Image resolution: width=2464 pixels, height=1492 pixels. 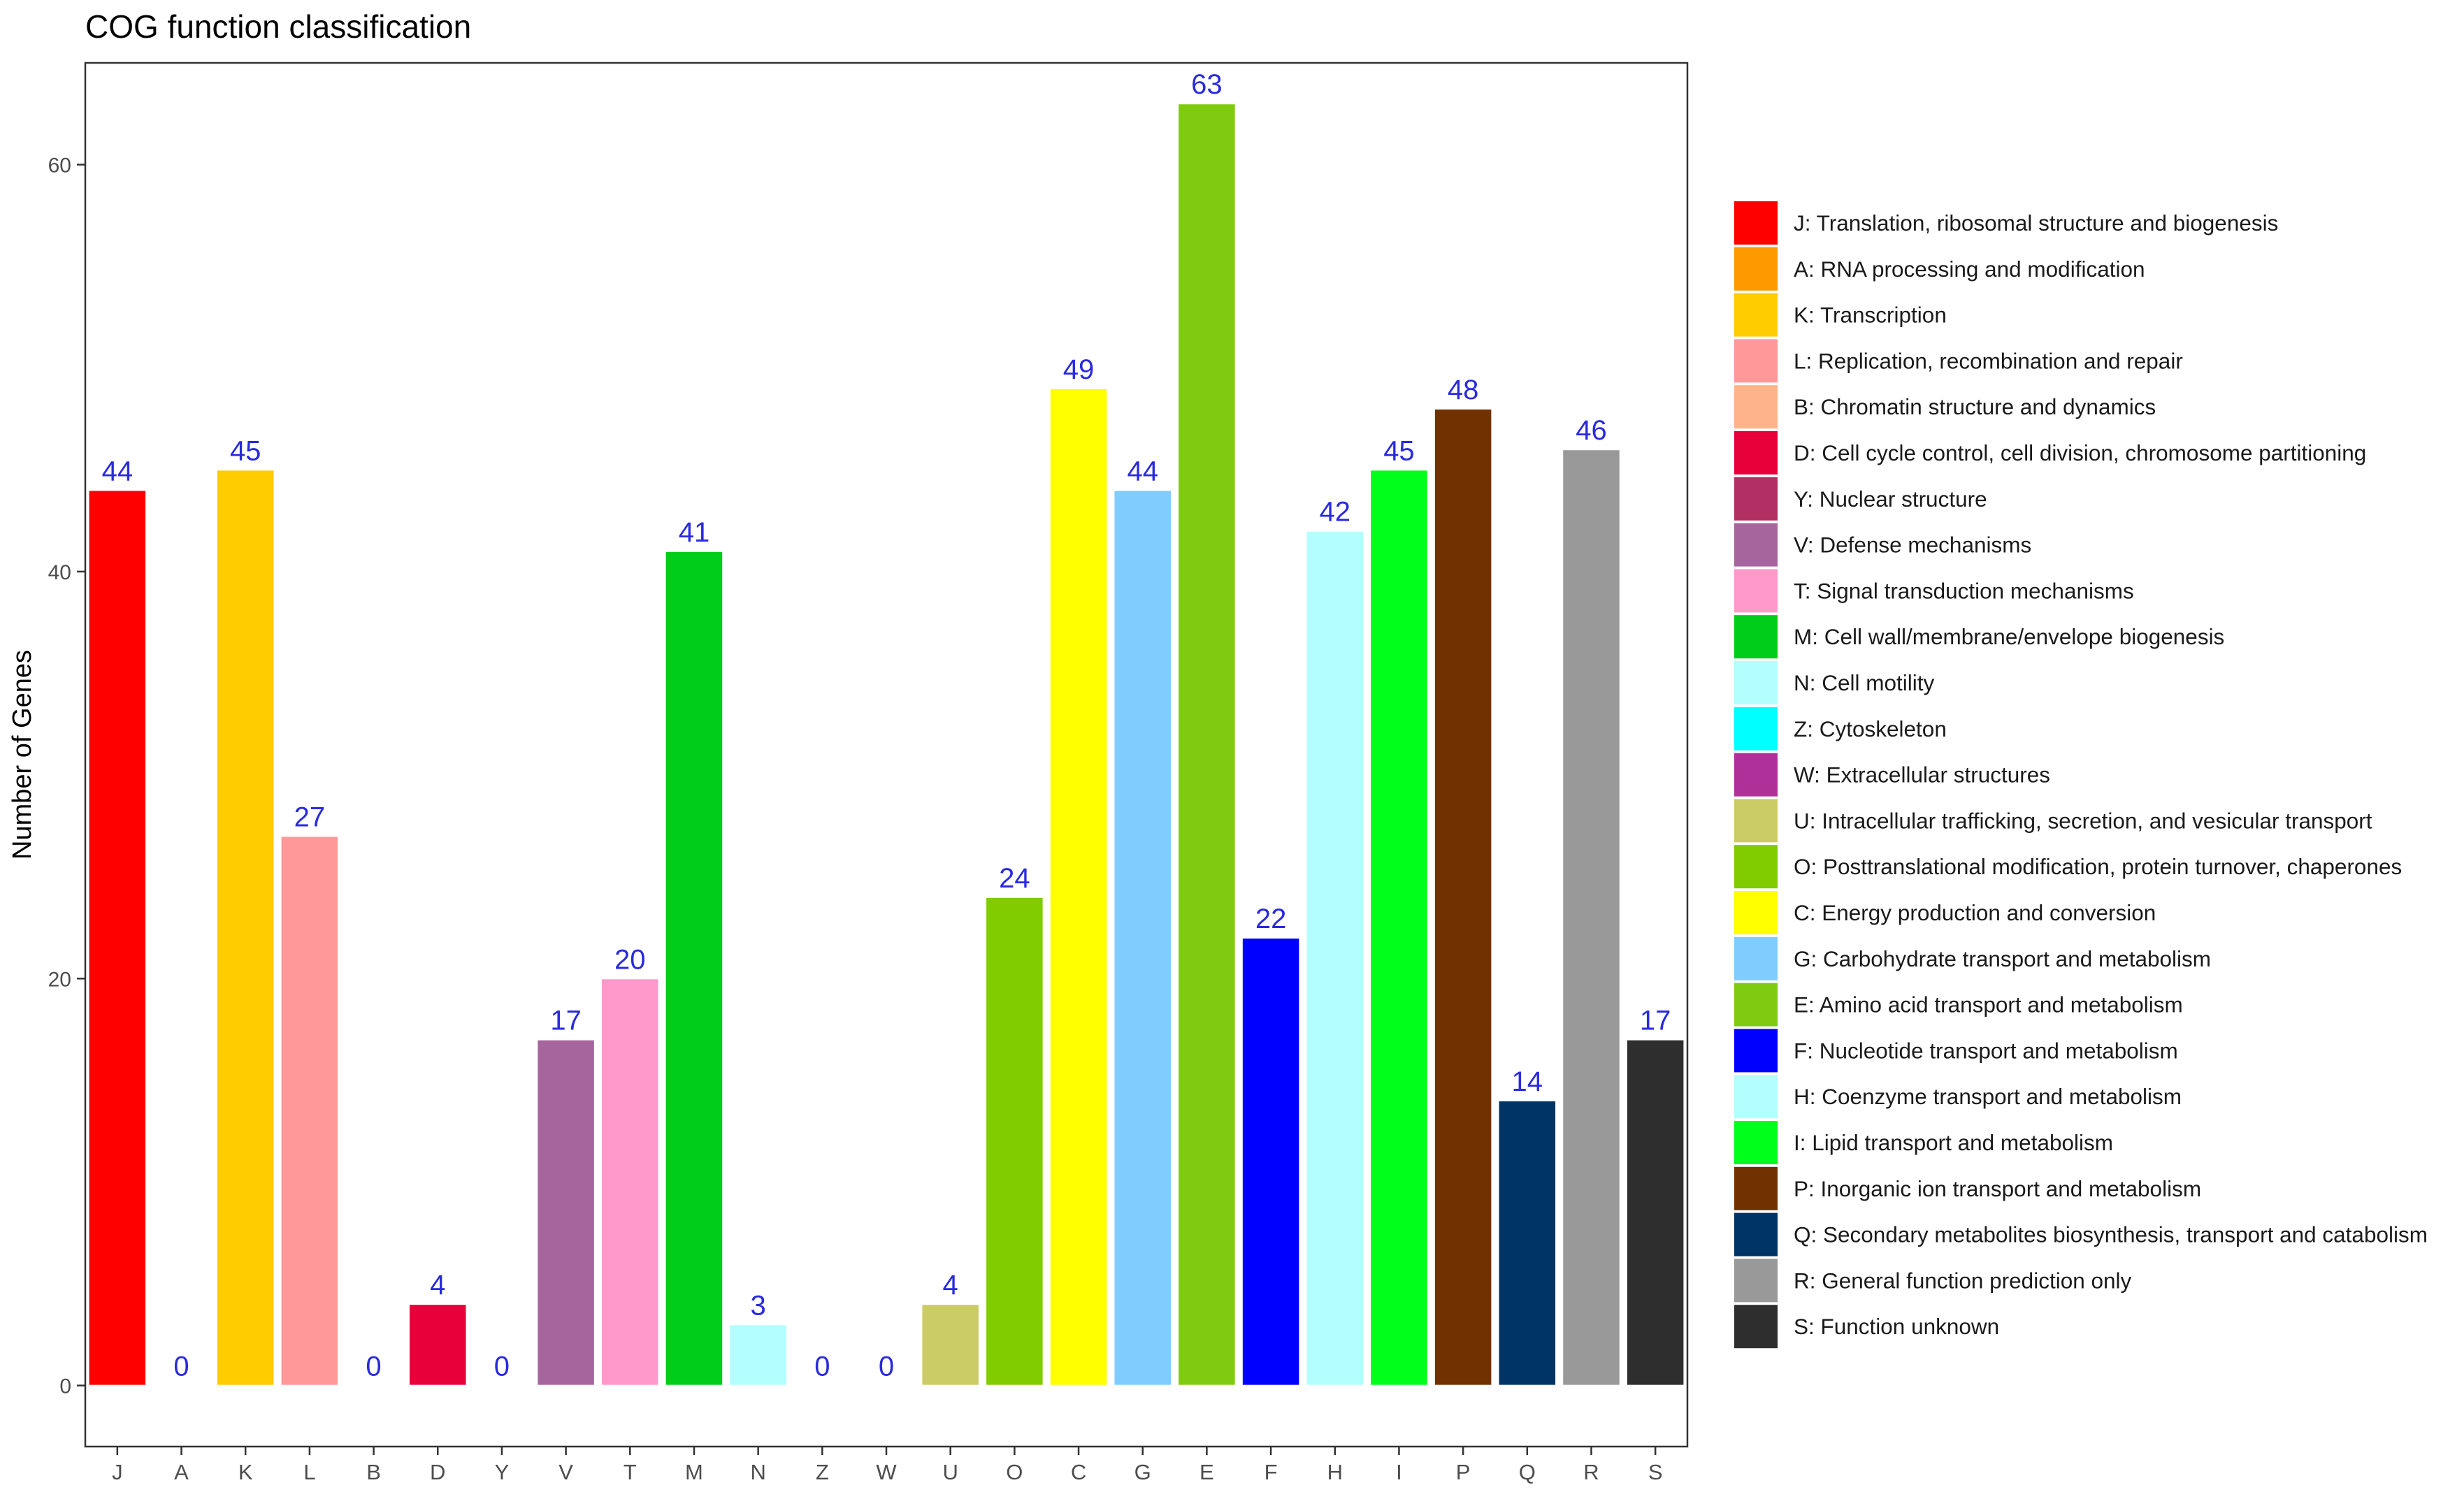 What do you see at coordinates (438, 1285) in the screenshot?
I see `value-label-D: 4` at bounding box center [438, 1285].